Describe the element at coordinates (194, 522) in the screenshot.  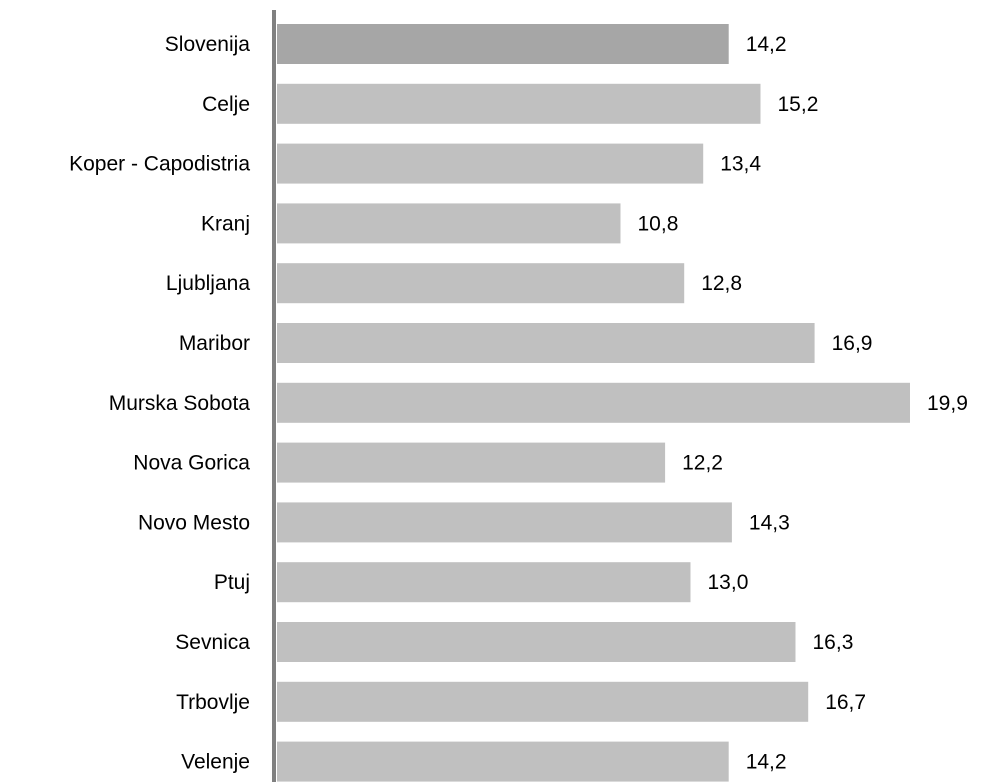
I see `category-label-novo-mesto: Novo Mesto` at that location.